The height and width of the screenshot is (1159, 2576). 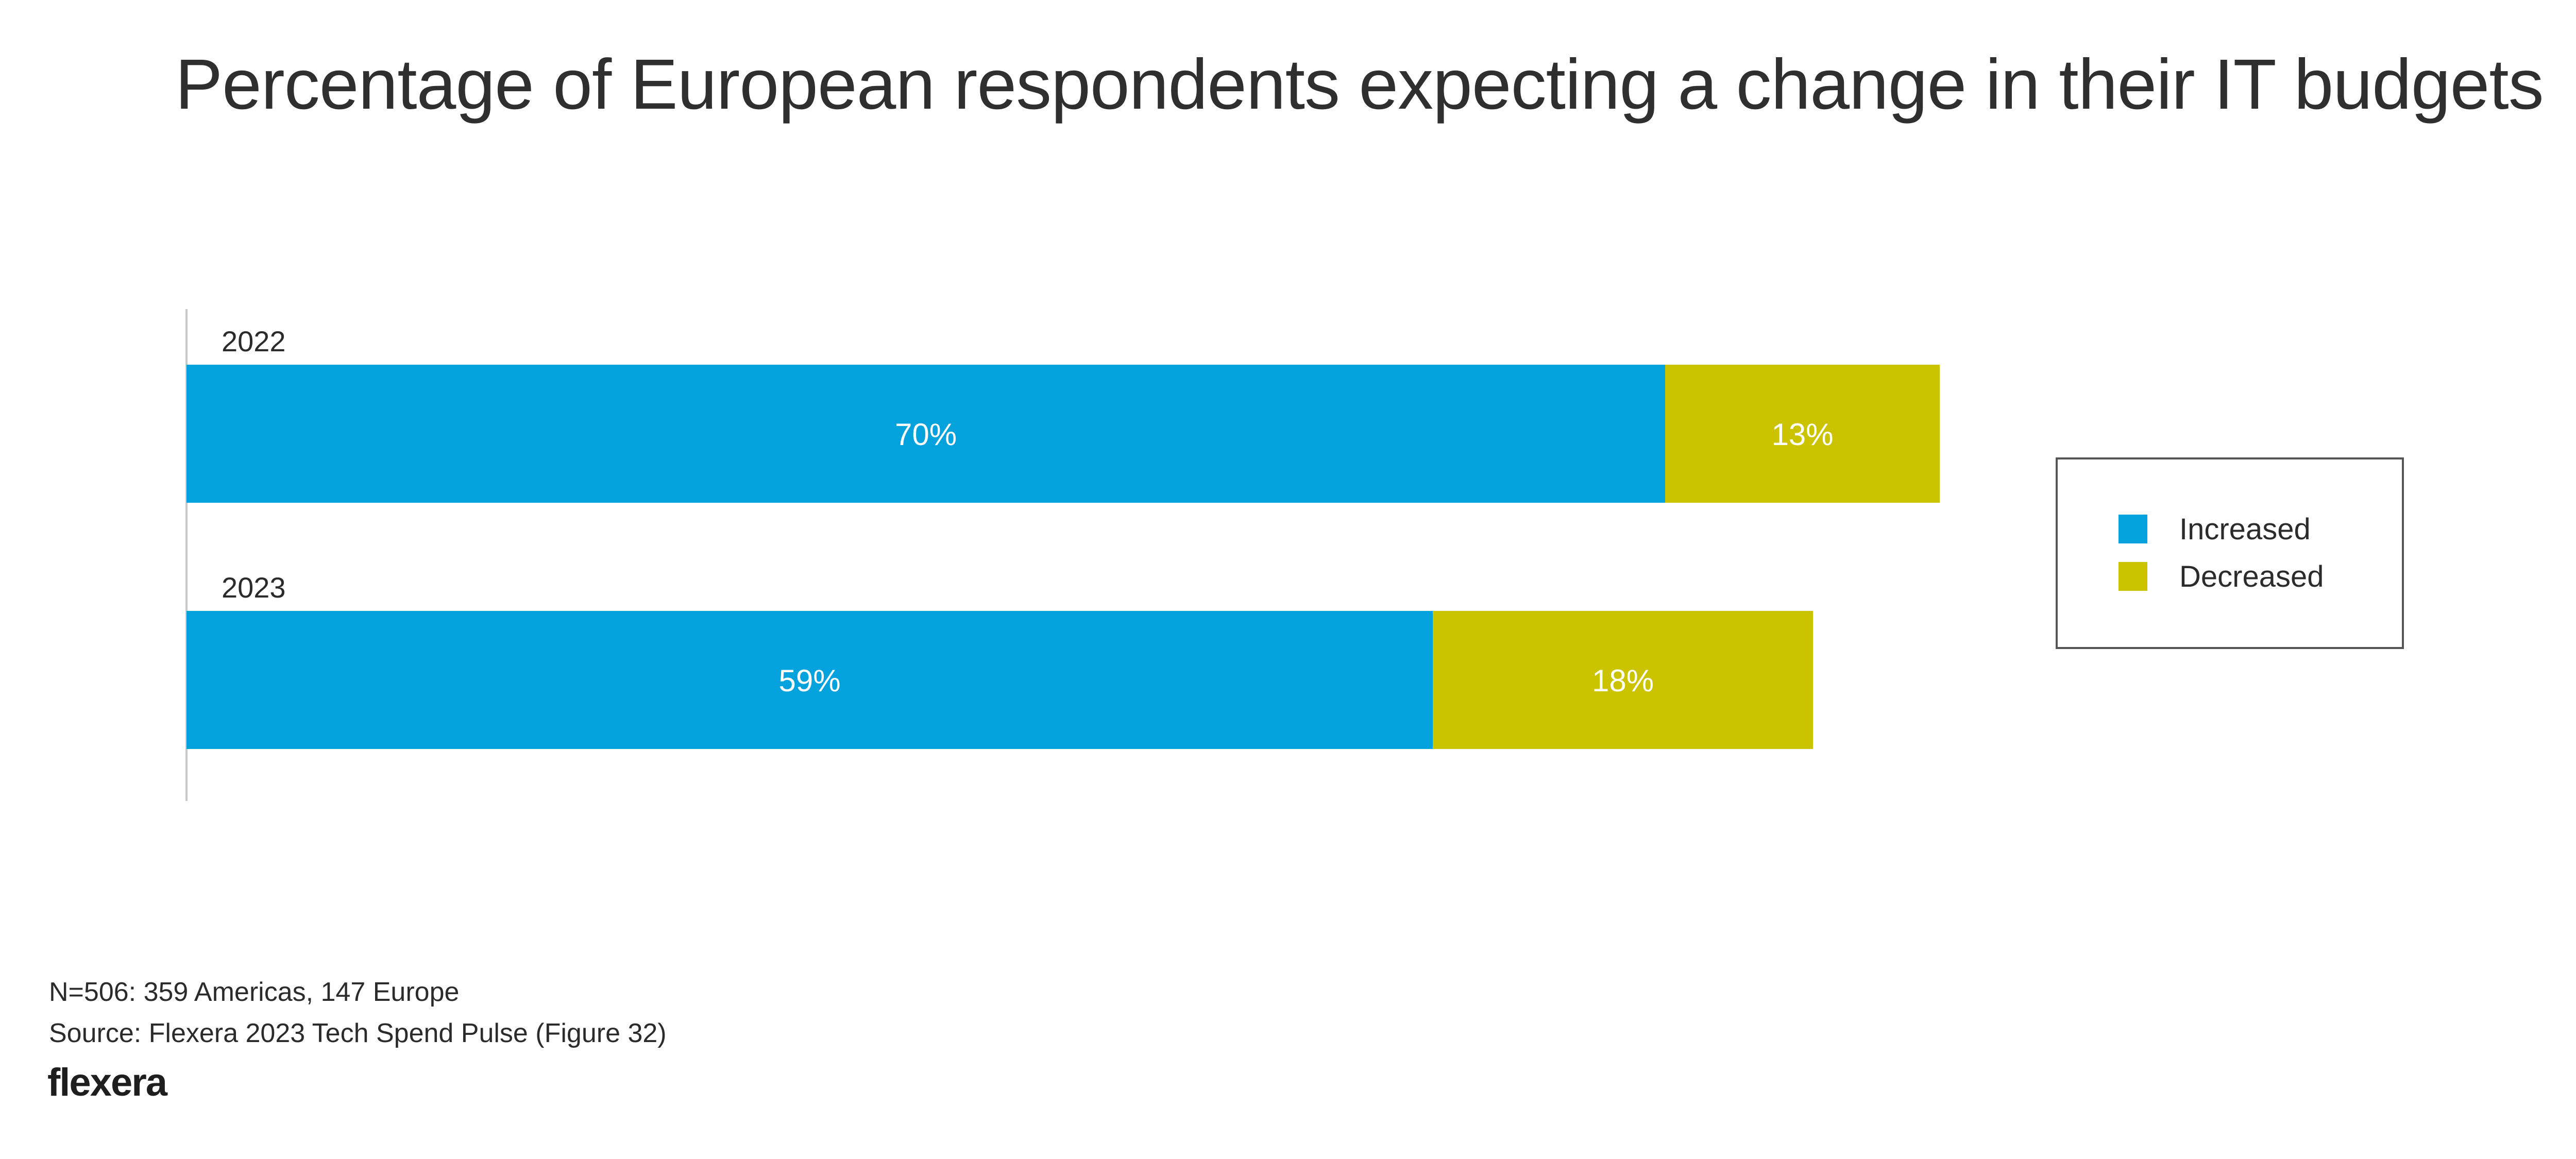 What do you see at coordinates (2230, 553) in the screenshot?
I see `chart-legend: Increased Decreased` at bounding box center [2230, 553].